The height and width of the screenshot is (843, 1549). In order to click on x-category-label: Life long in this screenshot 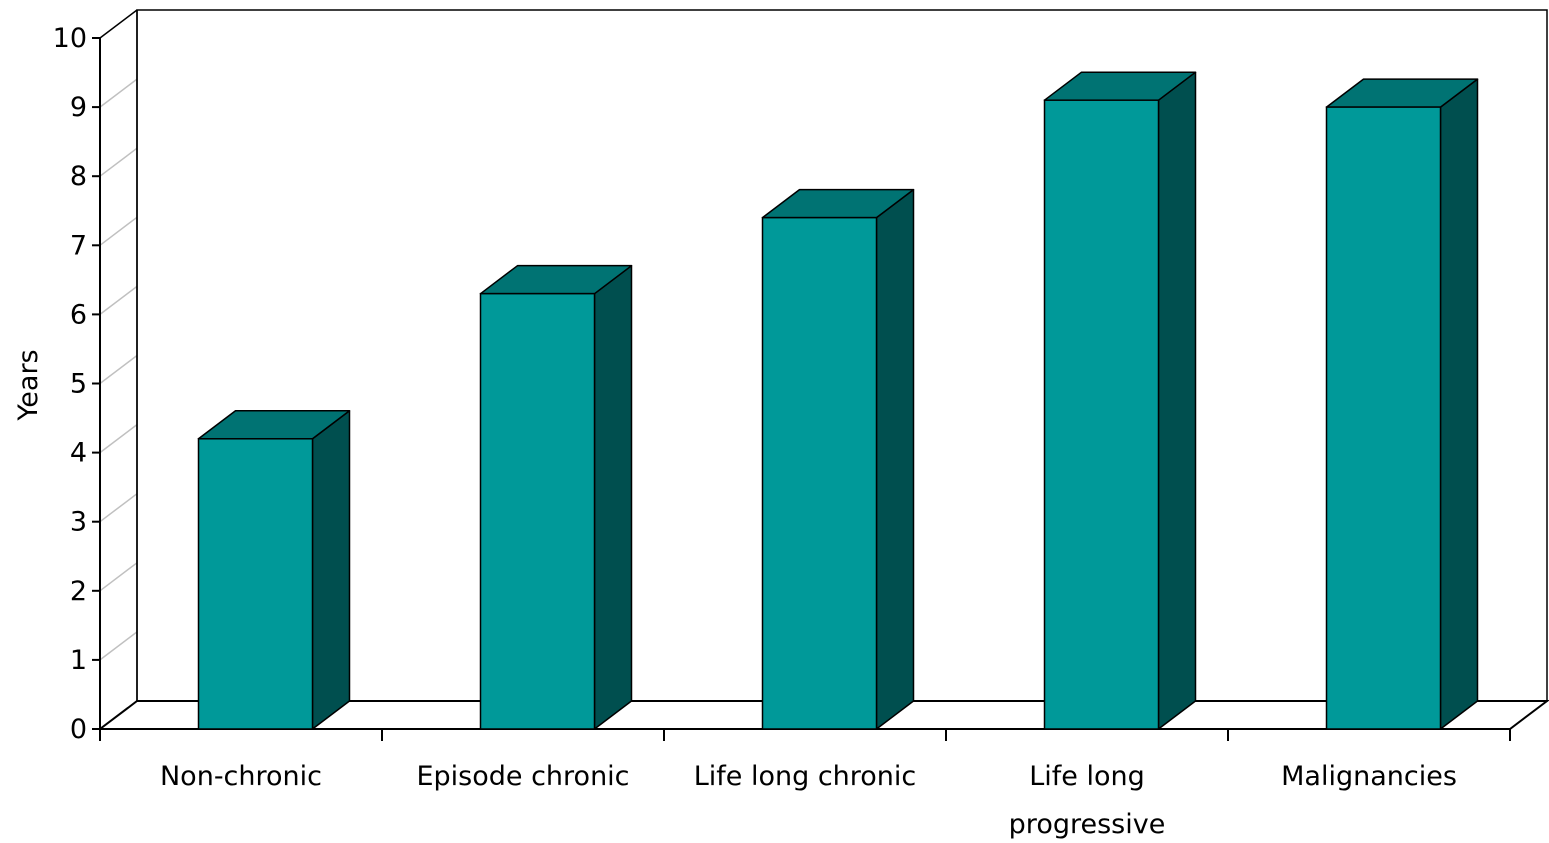, I will do `click(1087, 776)`.